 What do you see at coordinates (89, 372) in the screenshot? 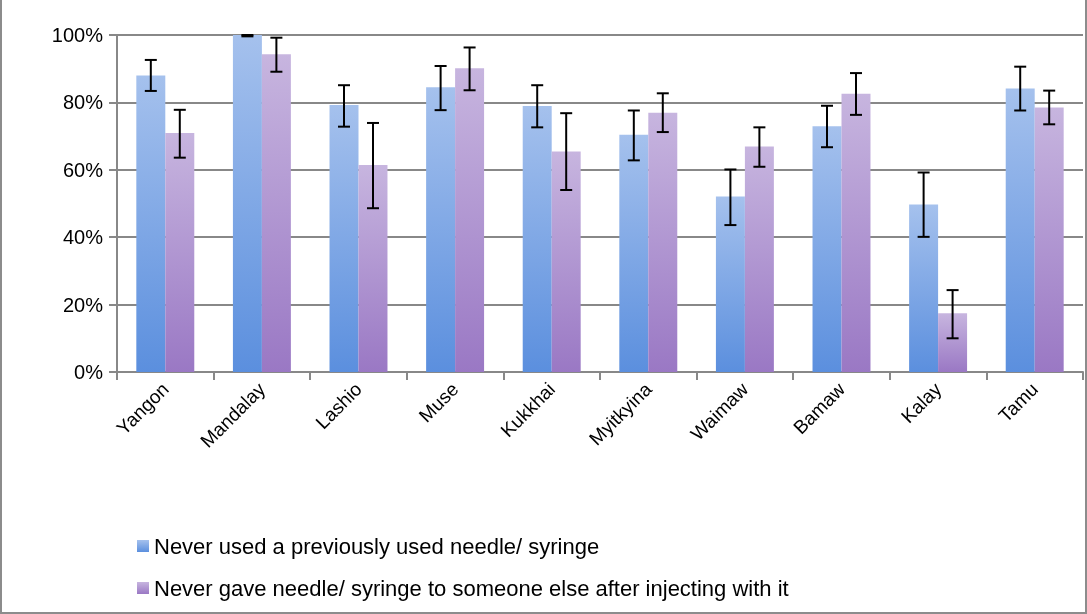
I see `y-tick-label: 0%` at bounding box center [89, 372].